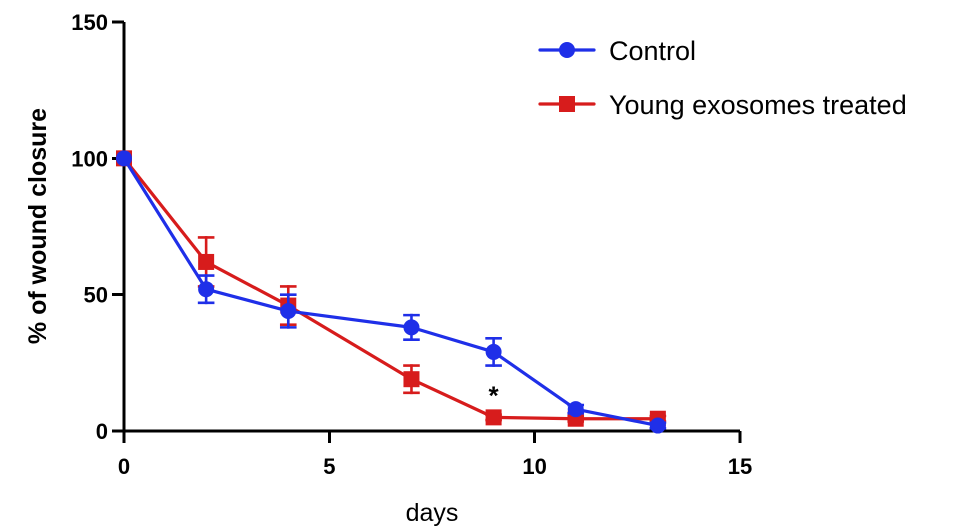  I want to click on y-tick-label: 150, so click(89, 22).